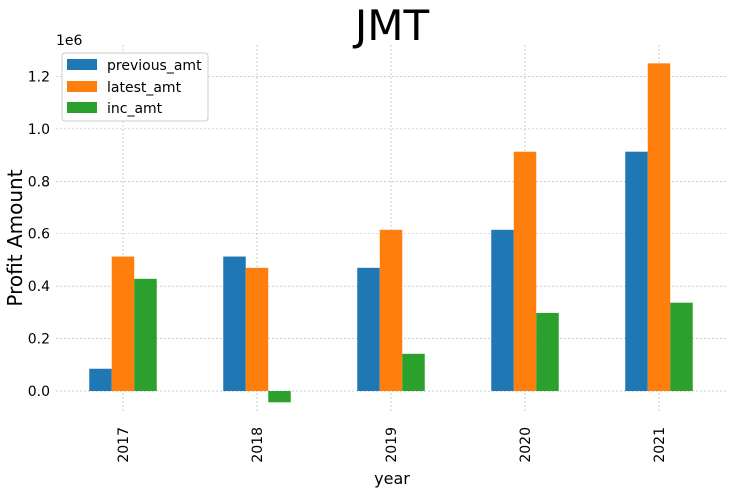 The image size is (732, 492). Describe the element at coordinates (391, 310) in the screenshot. I see `bar-latest-amt-2019` at that location.